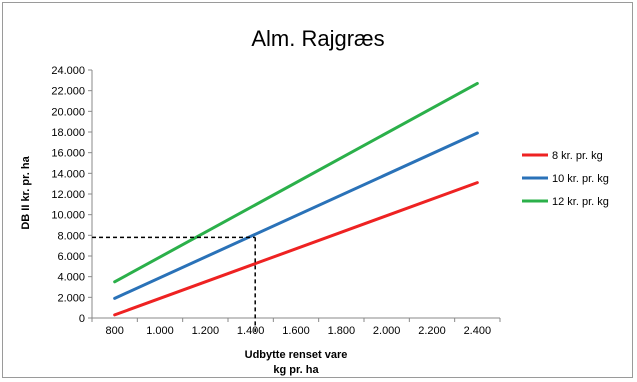 Image resolution: width=637 pixels, height=382 pixels. Describe the element at coordinates (82, 319) in the screenshot. I see `y-tick-label: 0` at that location.